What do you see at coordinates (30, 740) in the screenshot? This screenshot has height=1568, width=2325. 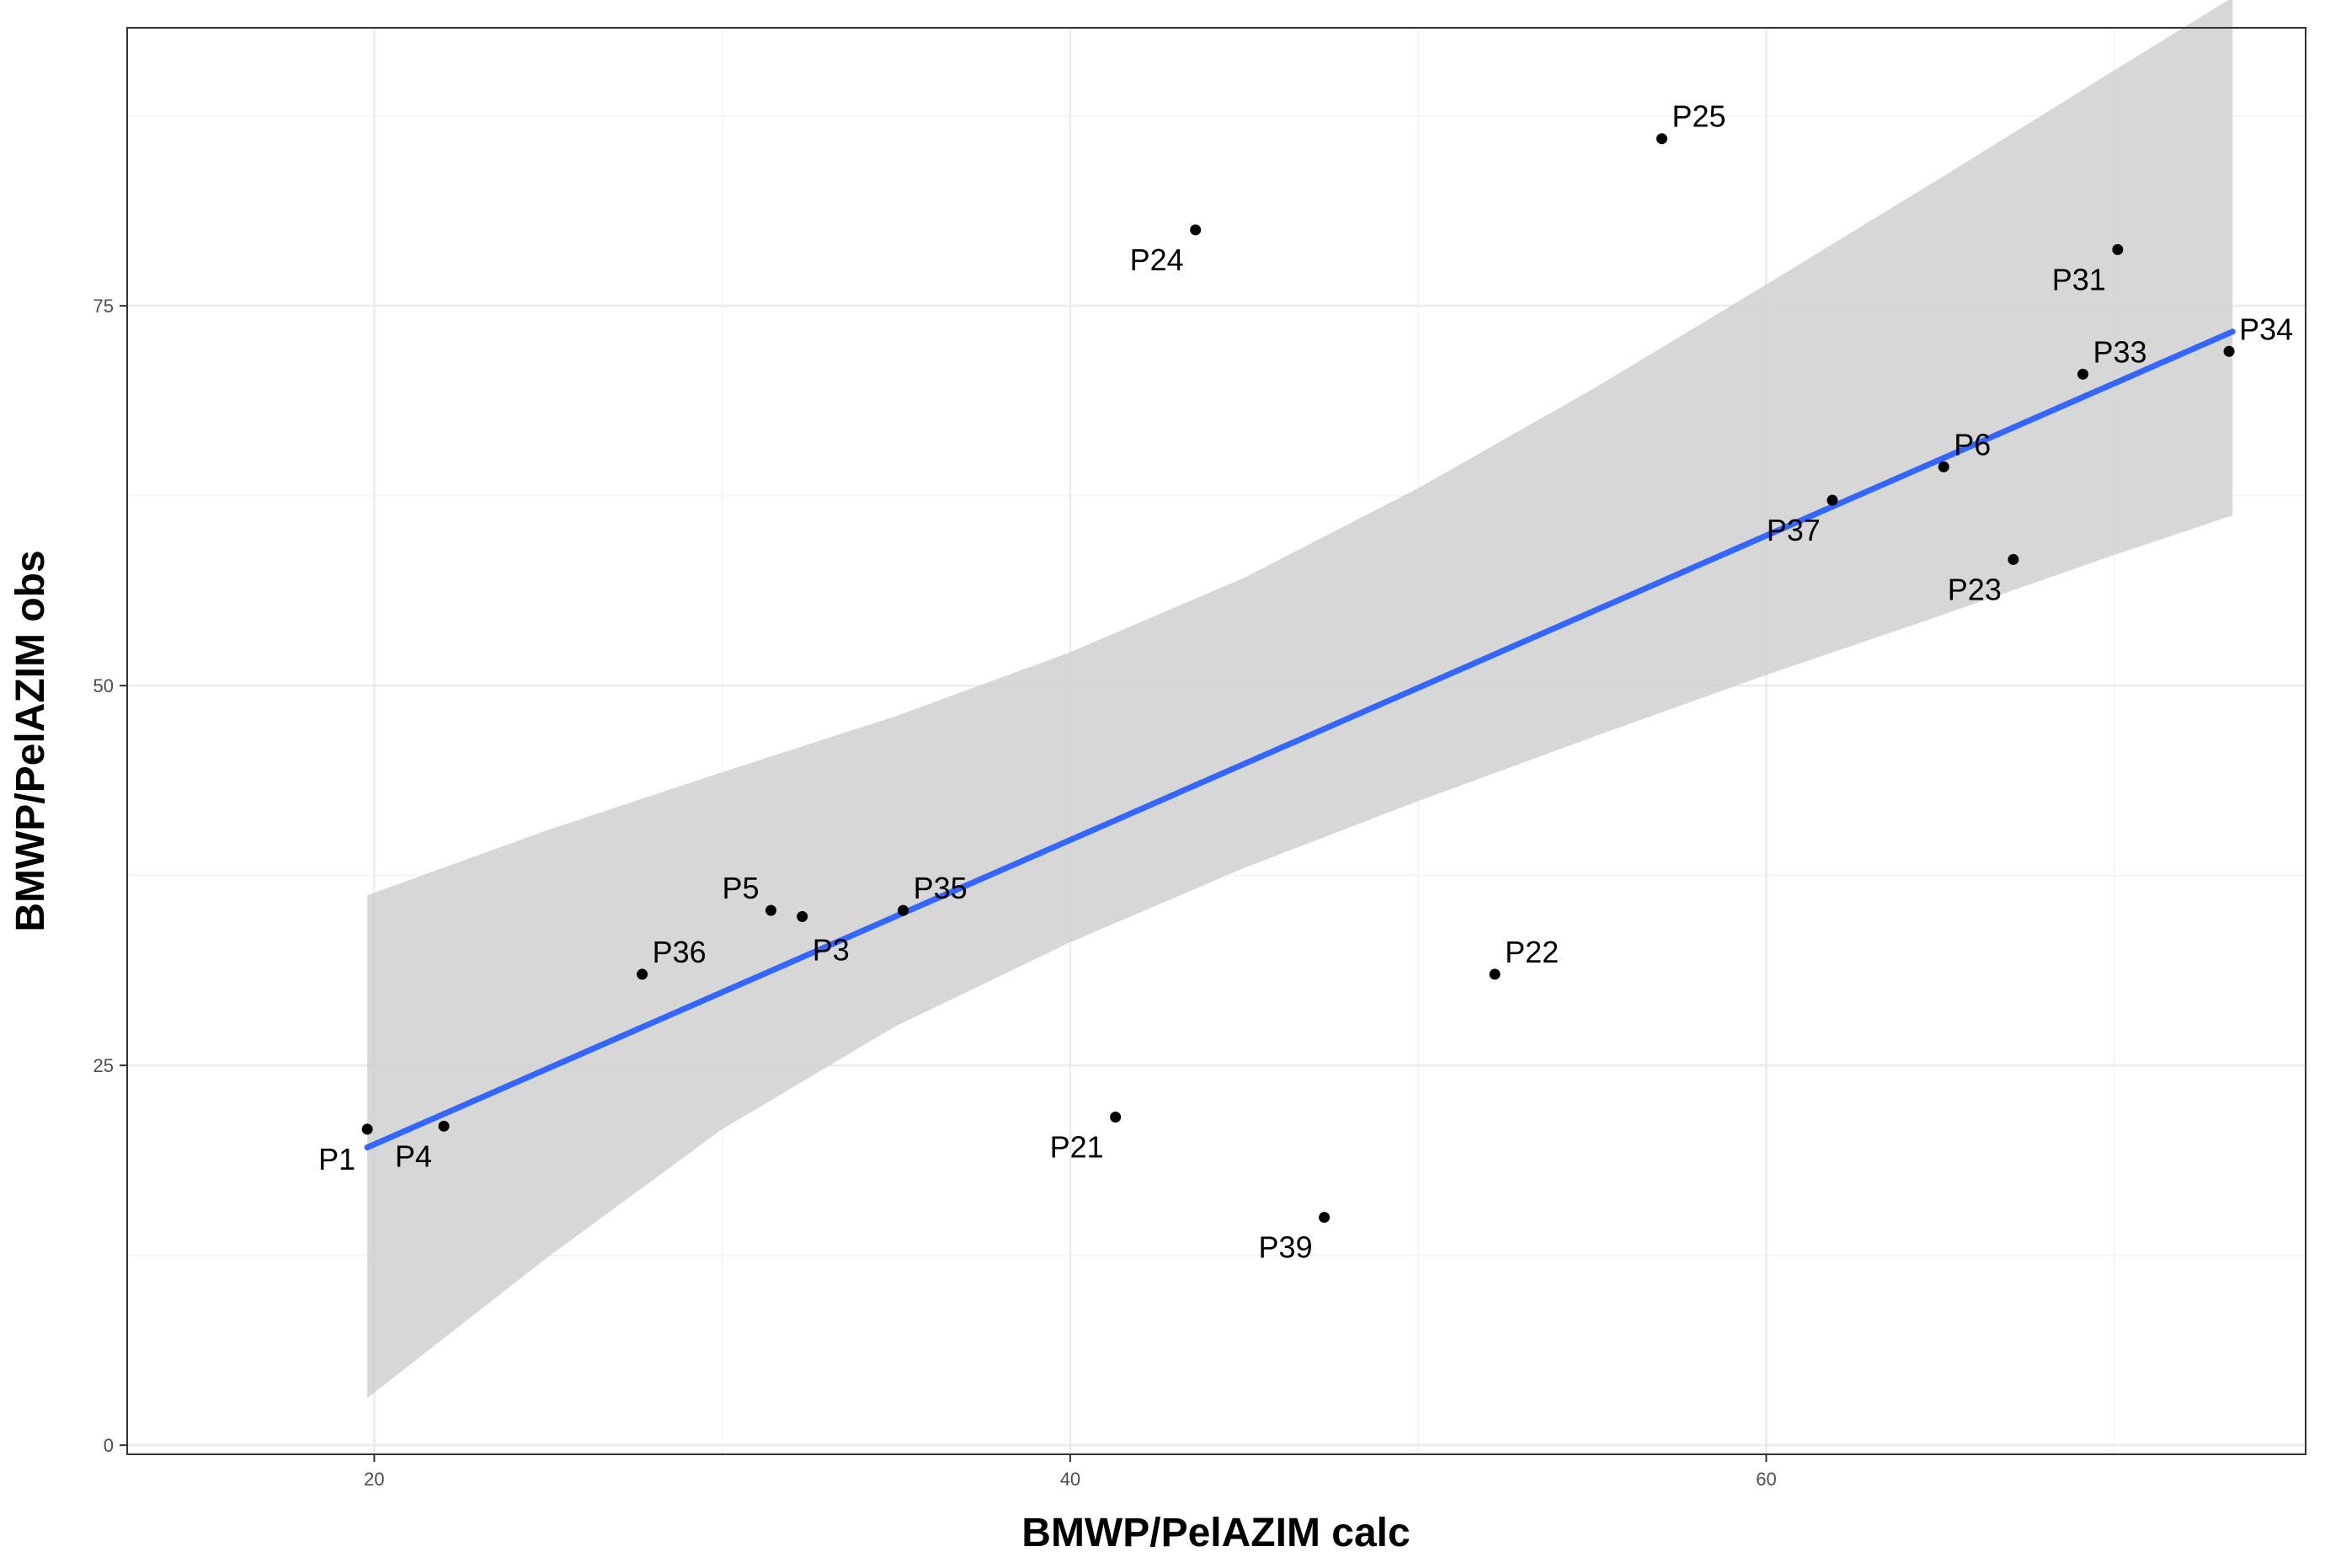 I see `y-axis-title: BMWP/PelAZIM obs` at bounding box center [30, 740].